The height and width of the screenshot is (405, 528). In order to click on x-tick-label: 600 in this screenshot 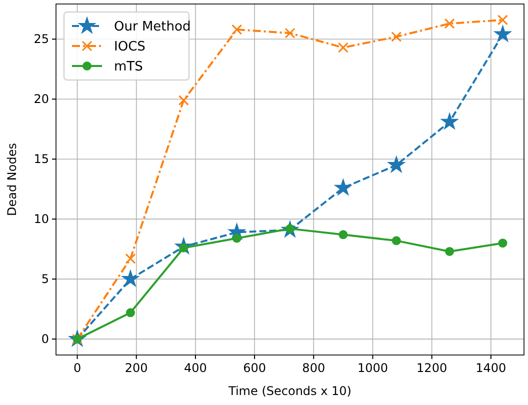, I will do `click(254, 368)`.